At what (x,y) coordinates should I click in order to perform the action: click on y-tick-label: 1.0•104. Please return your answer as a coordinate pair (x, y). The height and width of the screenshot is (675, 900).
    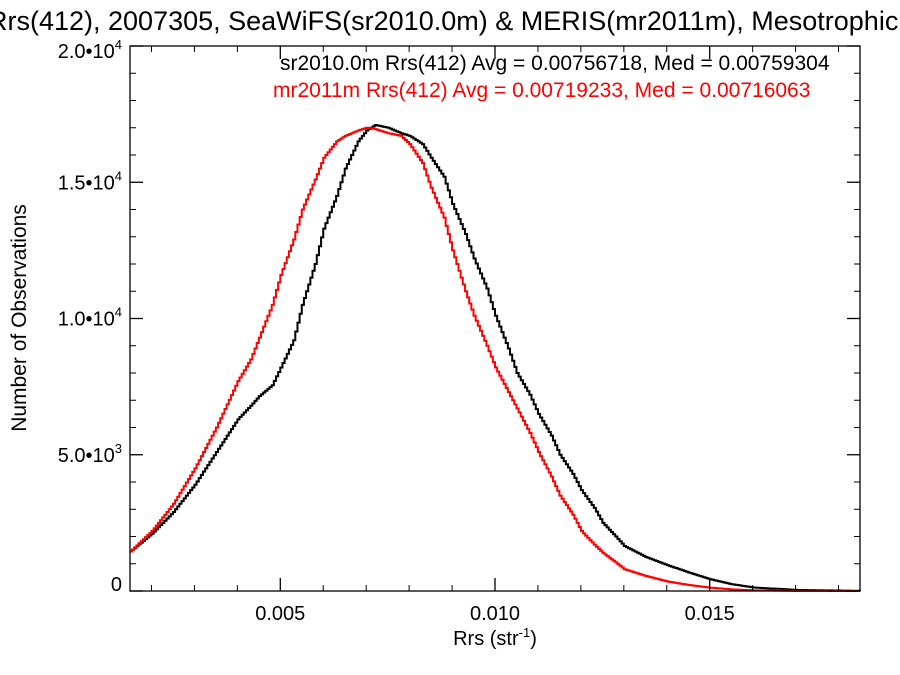
    Looking at the image, I should click on (90, 318).